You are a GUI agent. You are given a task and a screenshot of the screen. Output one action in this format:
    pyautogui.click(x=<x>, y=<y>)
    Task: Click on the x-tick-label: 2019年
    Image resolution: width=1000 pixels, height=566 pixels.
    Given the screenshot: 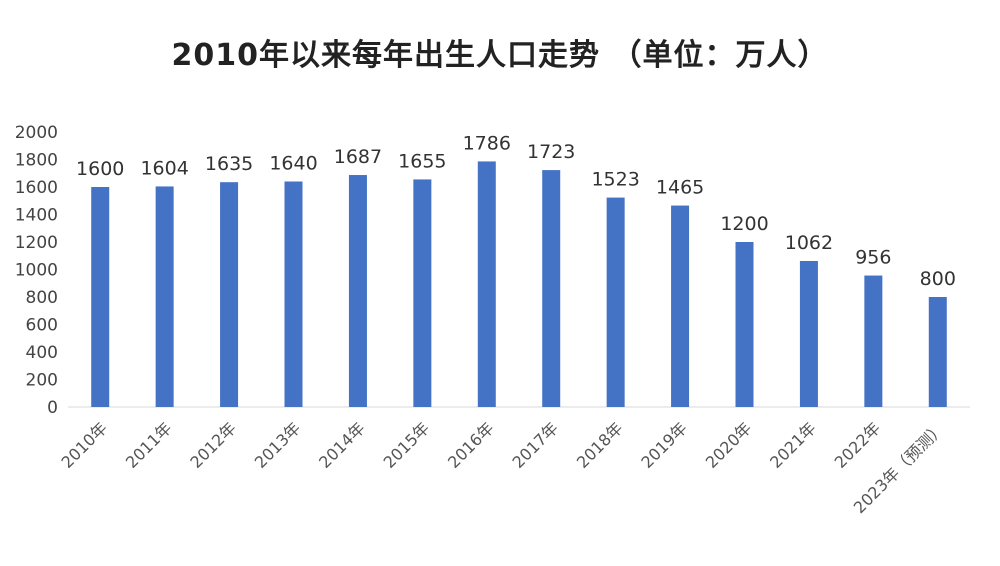 What is the action you would take?
    pyautogui.click(x=664, y=445)
    